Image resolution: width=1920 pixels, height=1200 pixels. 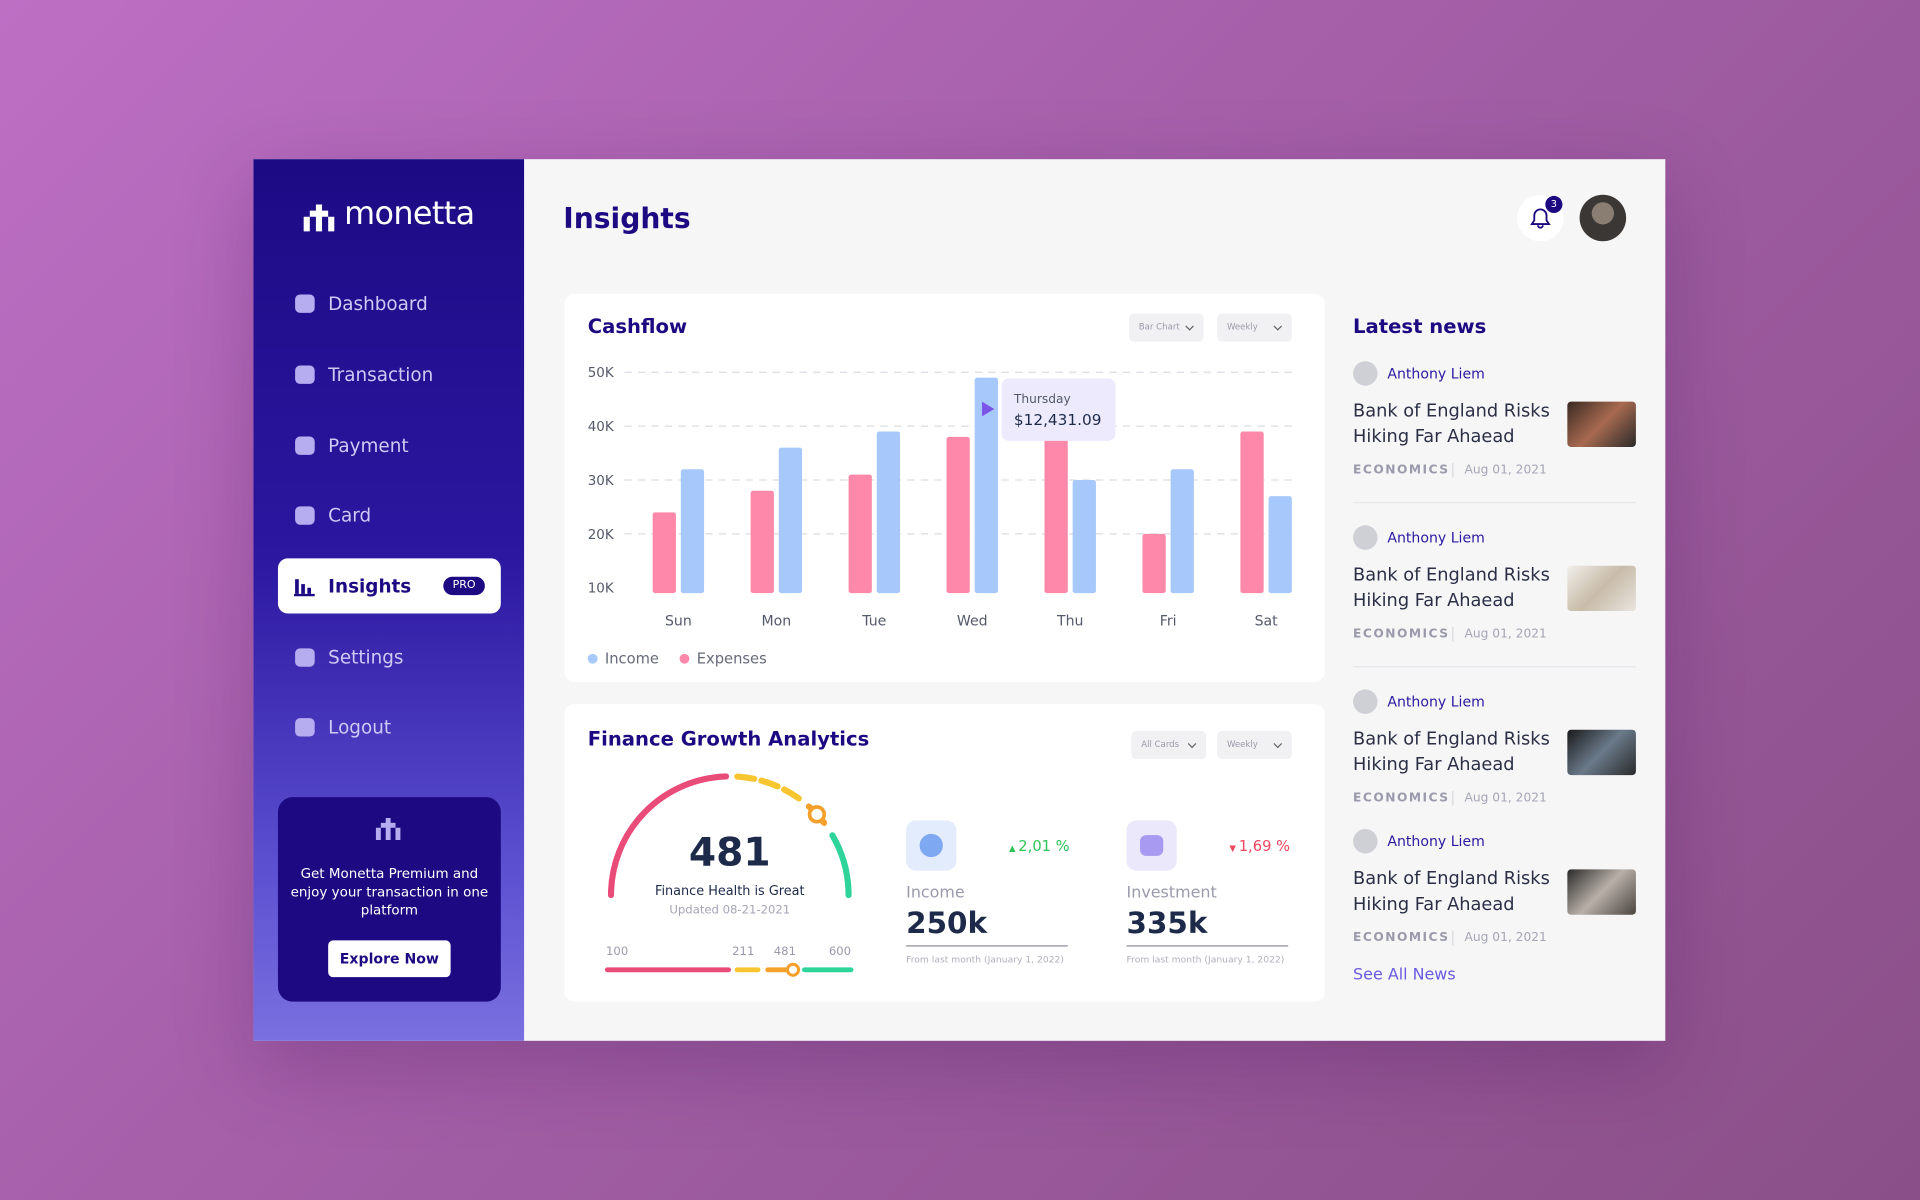 What do you see at coordinates (1540, 218) in the screenshot?
I see `bell-icon` at bounding box center [1540, 218].